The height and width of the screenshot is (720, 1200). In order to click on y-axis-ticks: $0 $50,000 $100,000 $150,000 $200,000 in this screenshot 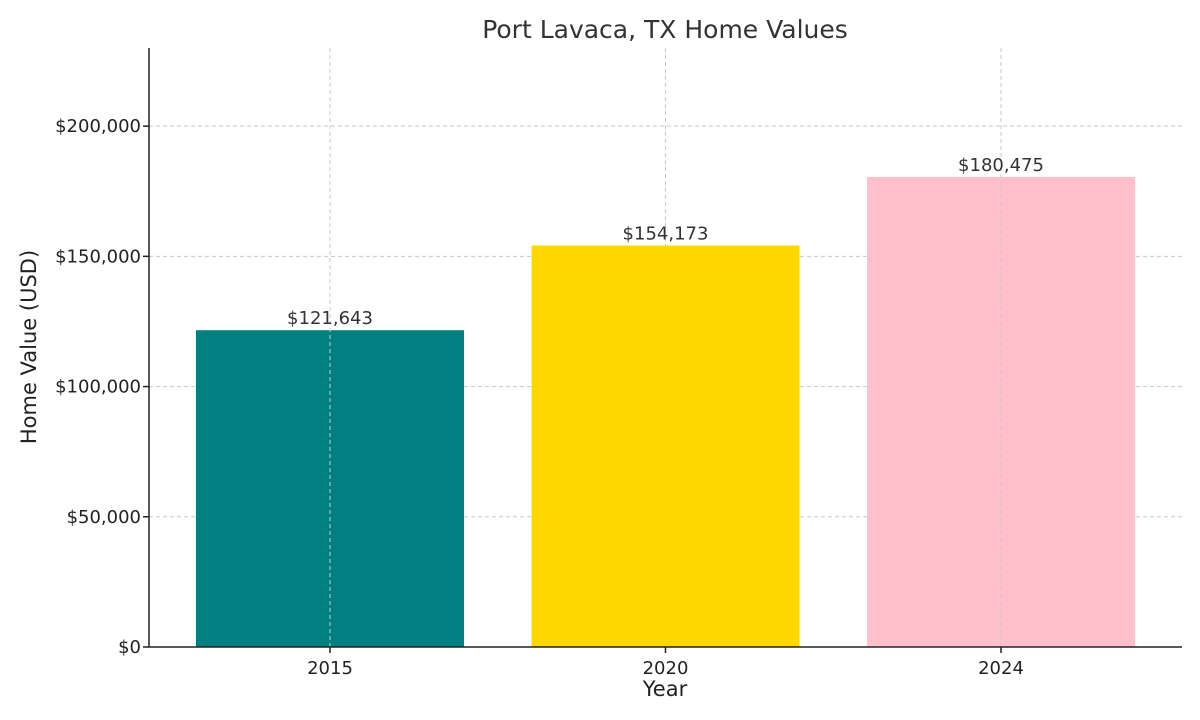, I will do `click(102, 387)`.